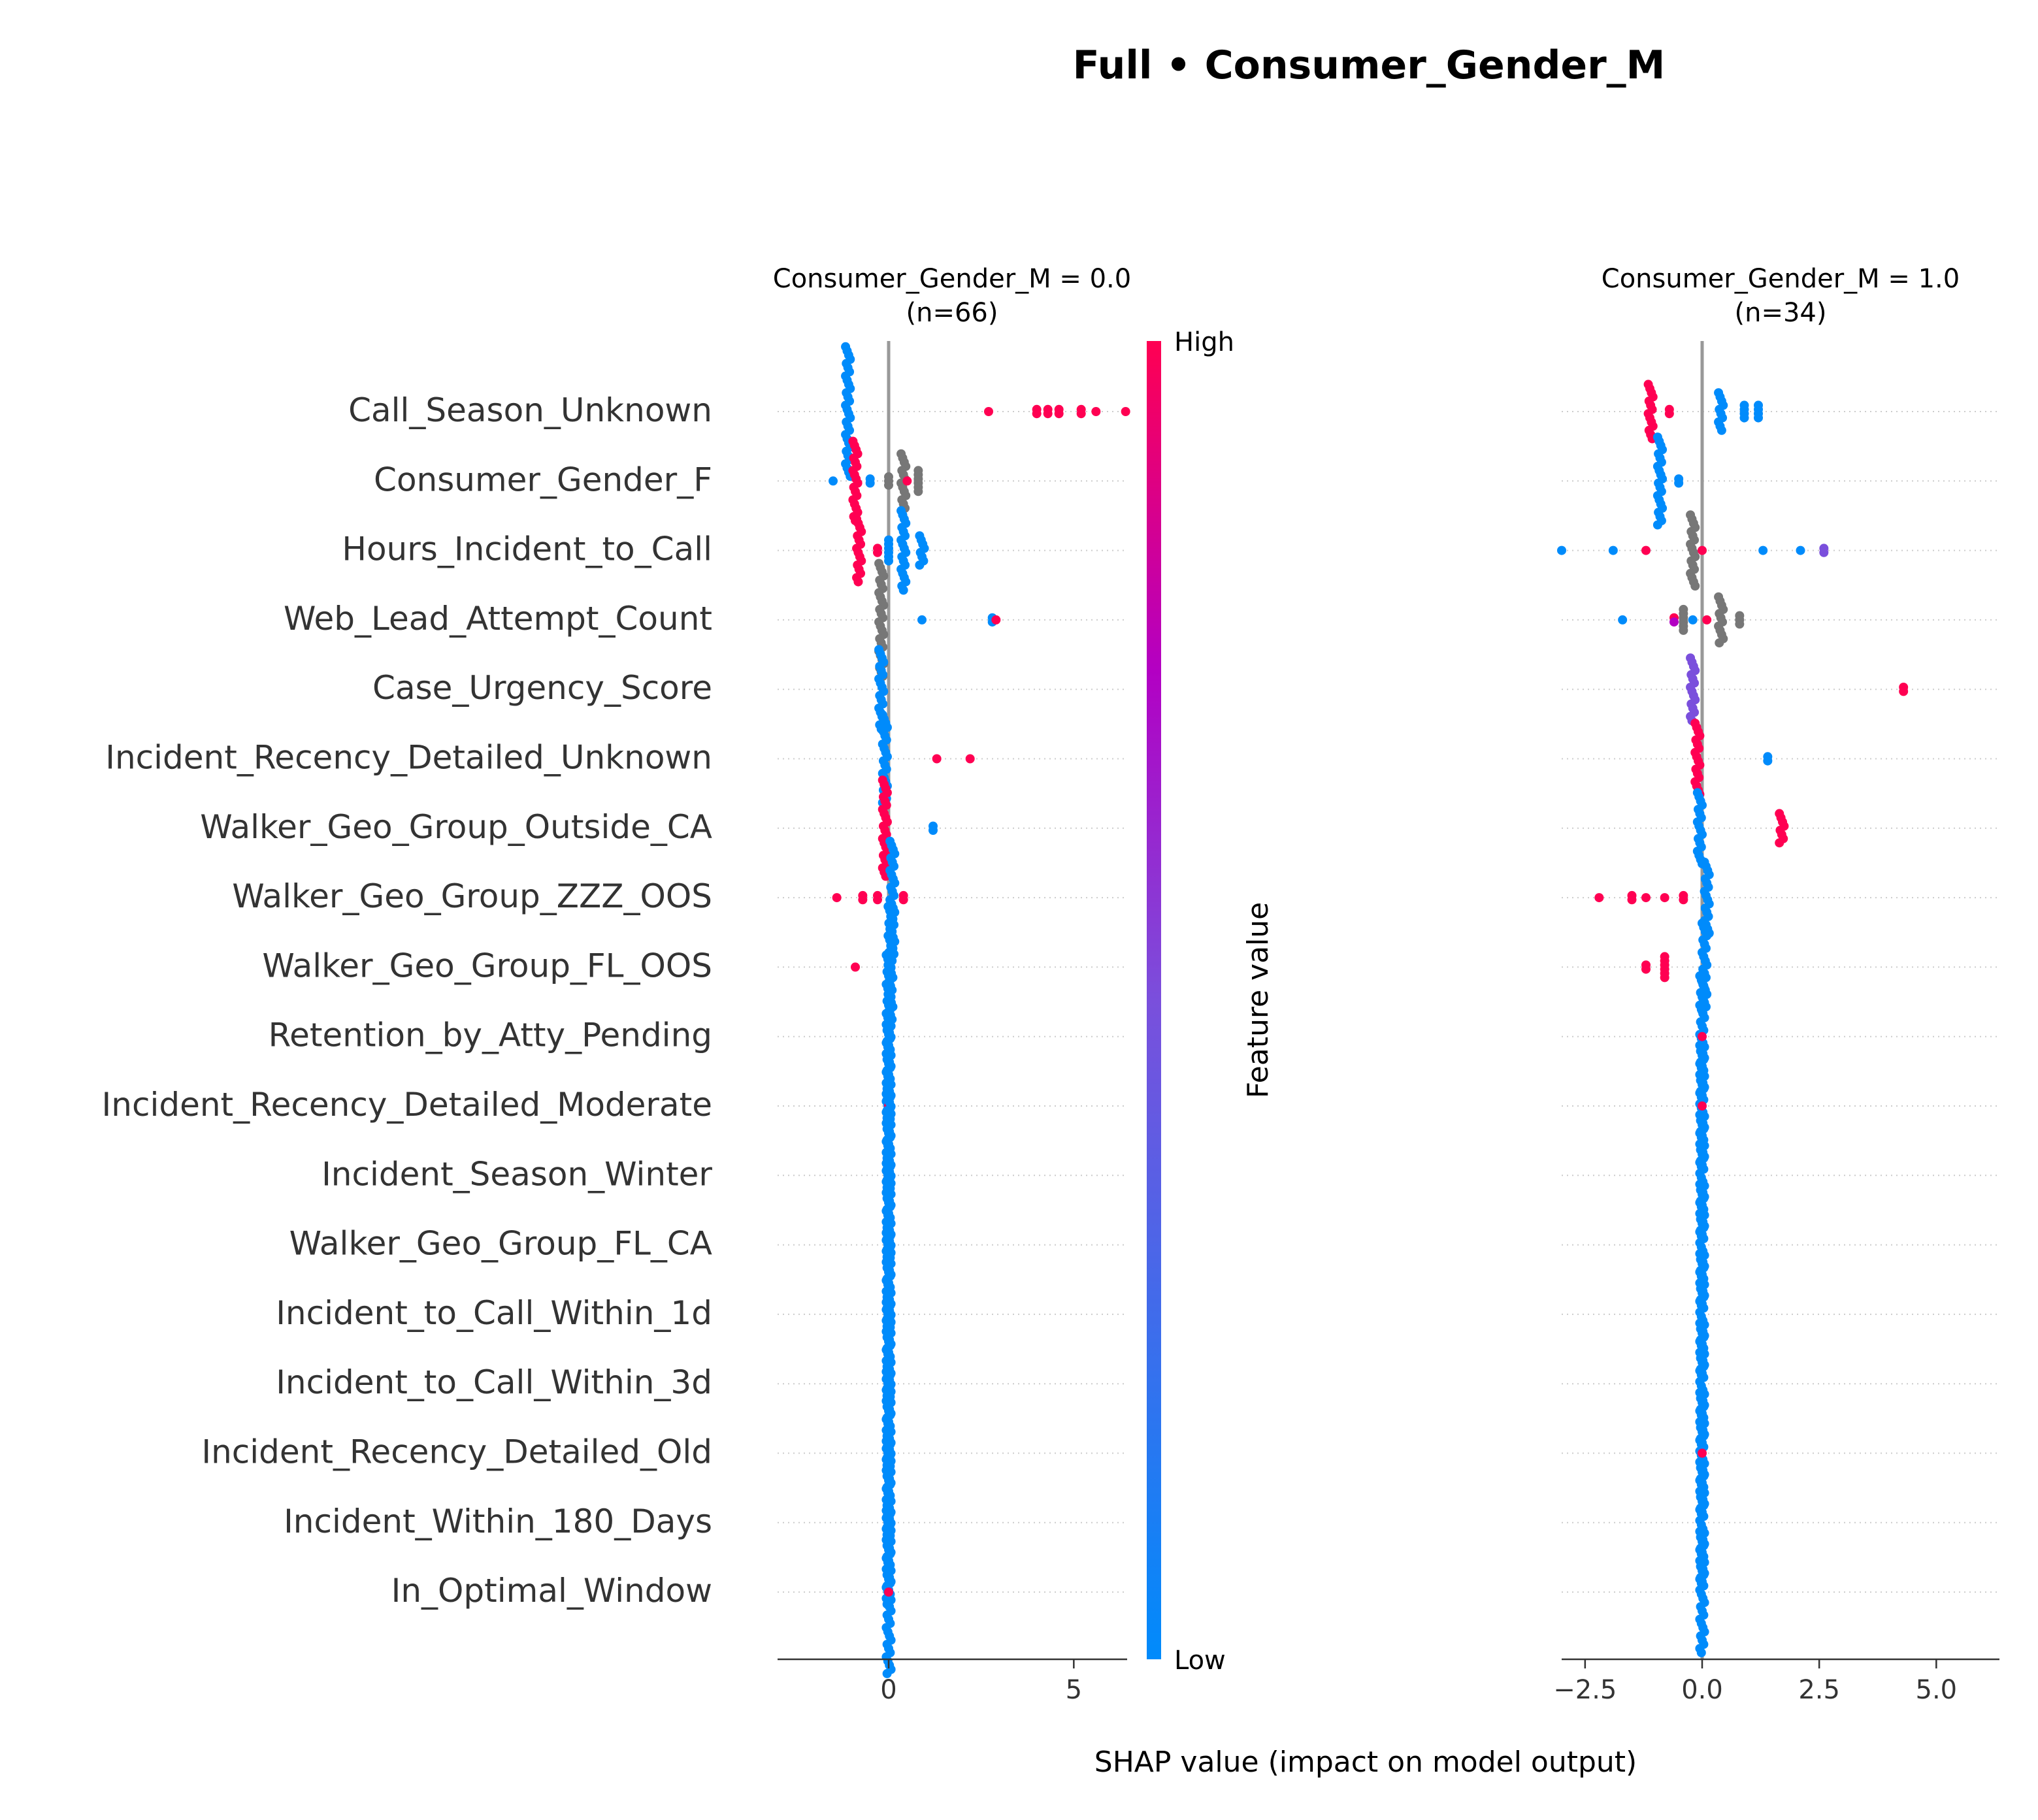  I want to click on feature-label: Hours_Incident_to_Call, so click(527, 549).